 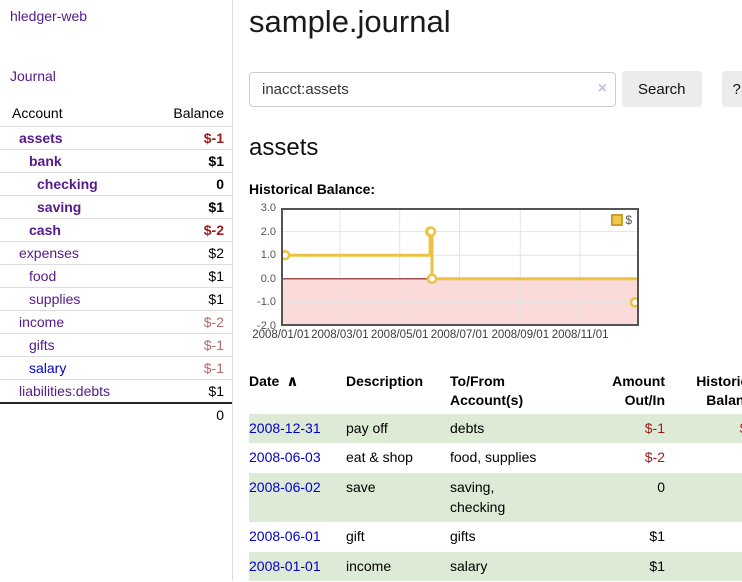 I want to click on transaction-description: eat & shop, so click(x=379, y=457).